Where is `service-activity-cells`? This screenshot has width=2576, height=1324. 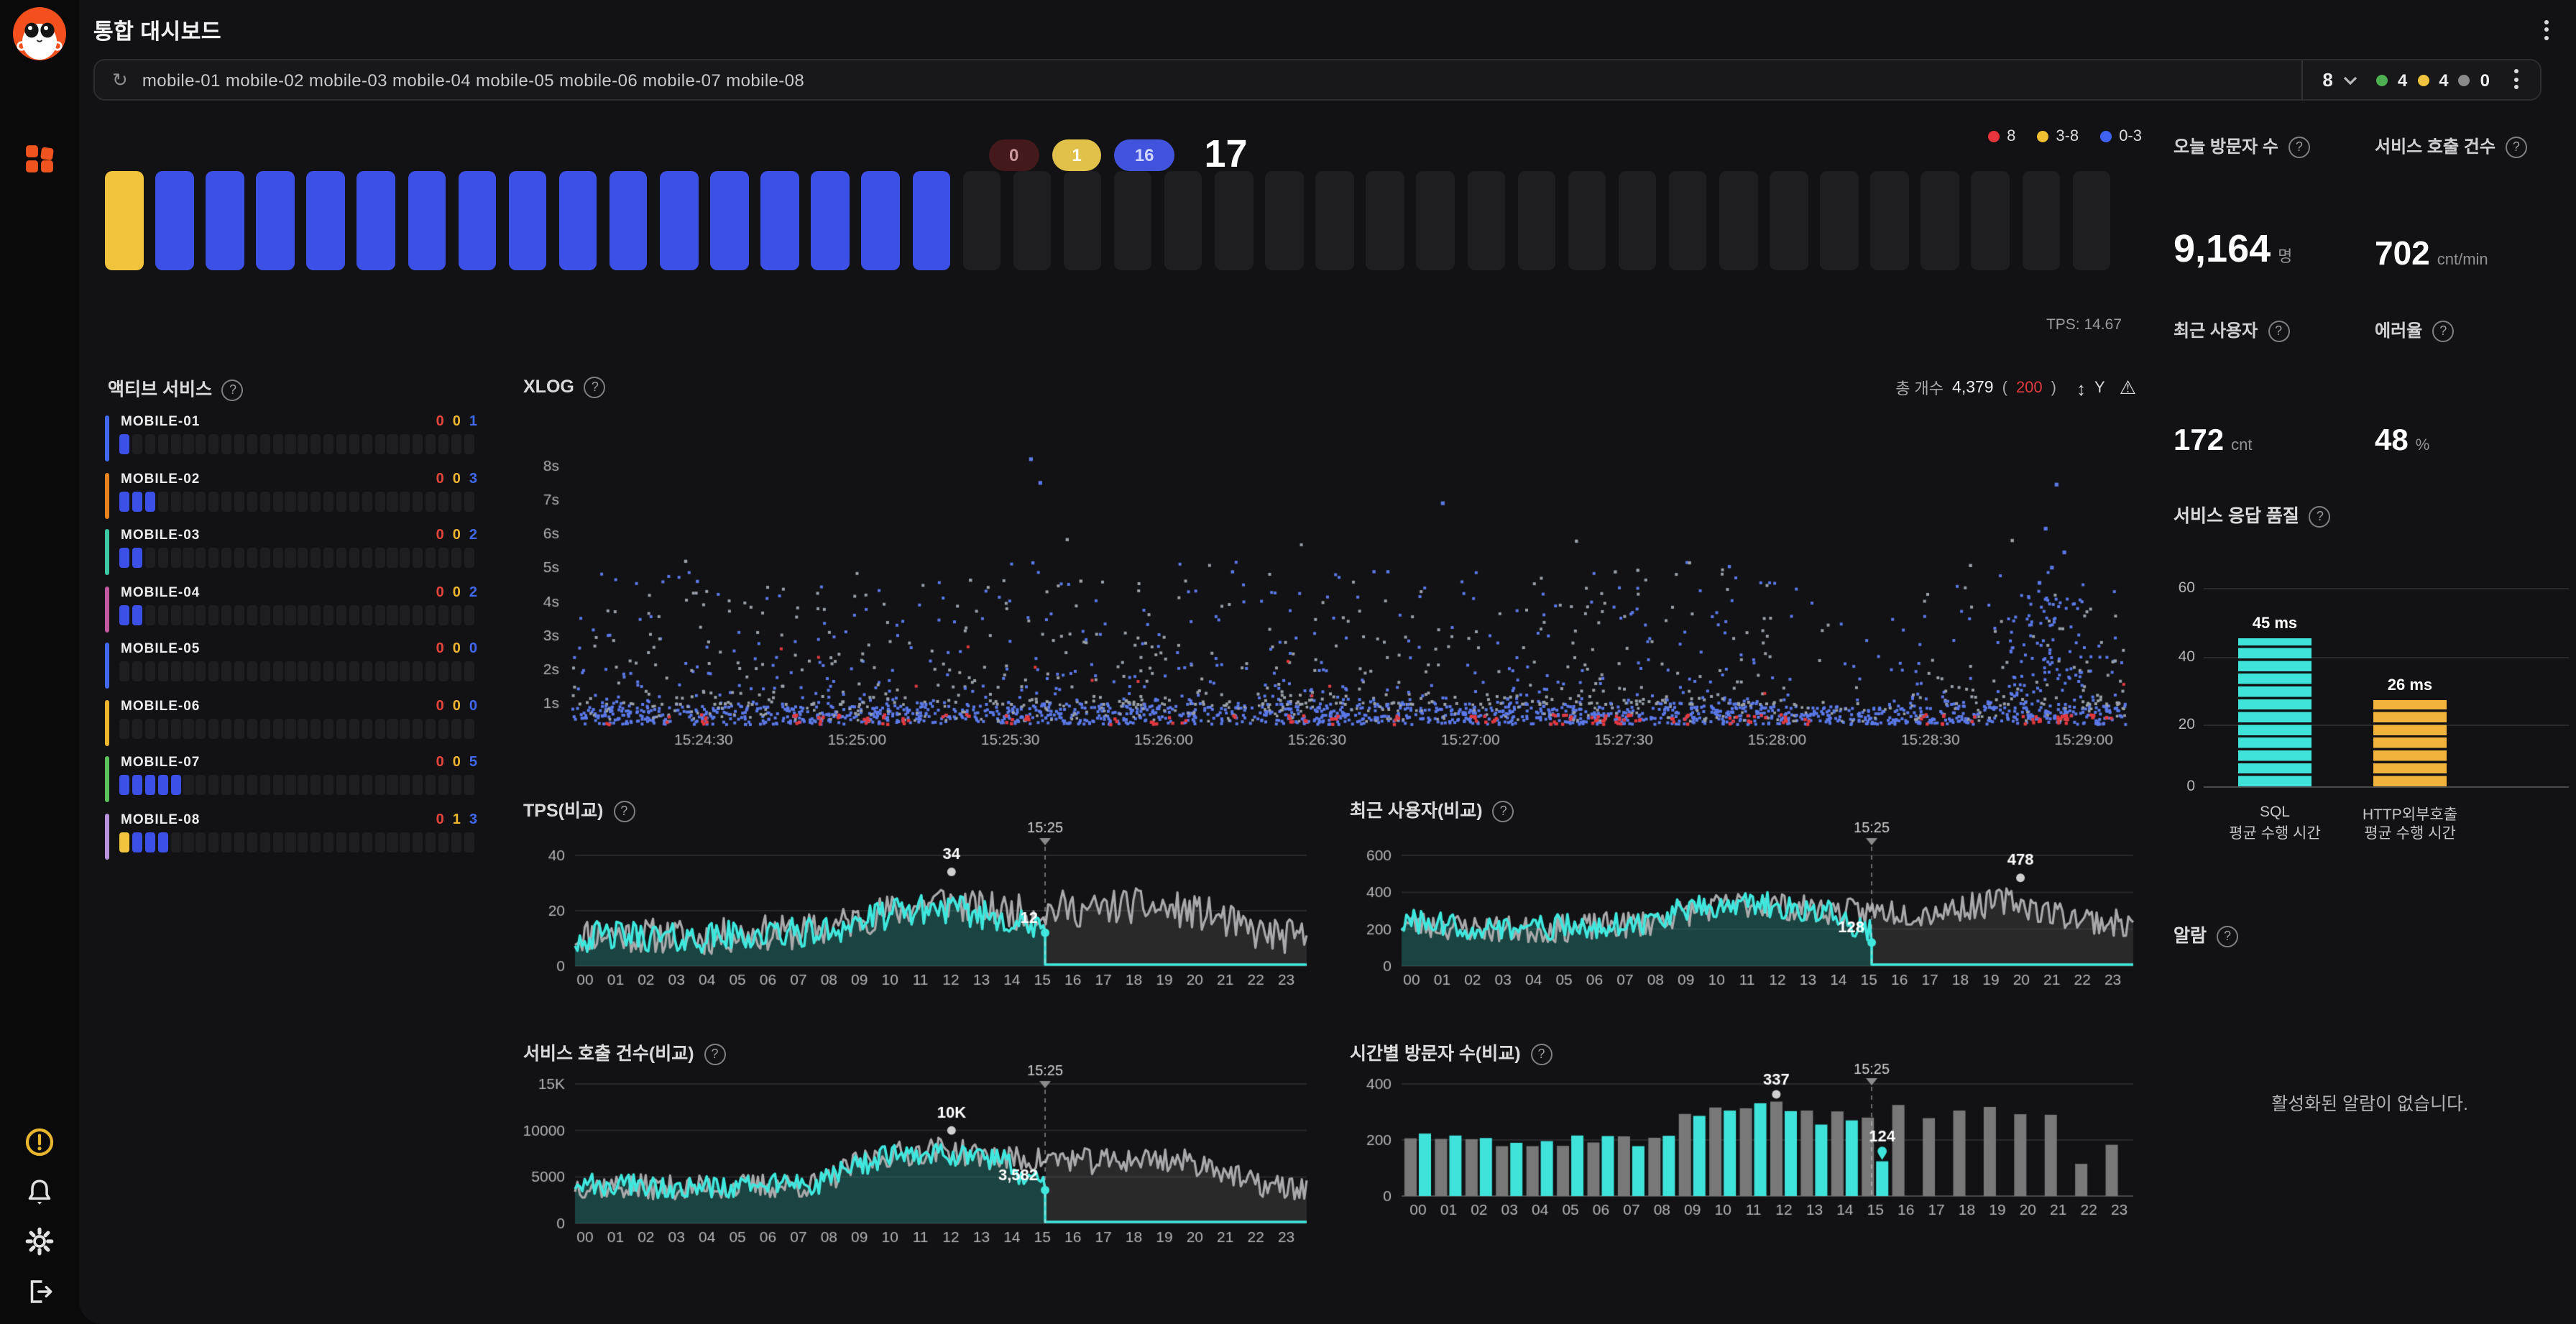
service-activity-cells is located at coordinates (296, 728).